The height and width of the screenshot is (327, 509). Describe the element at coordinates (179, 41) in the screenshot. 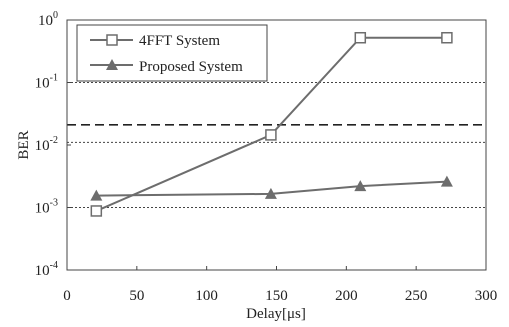

I see `legend-label-4fft: 4FFT System` at that location.